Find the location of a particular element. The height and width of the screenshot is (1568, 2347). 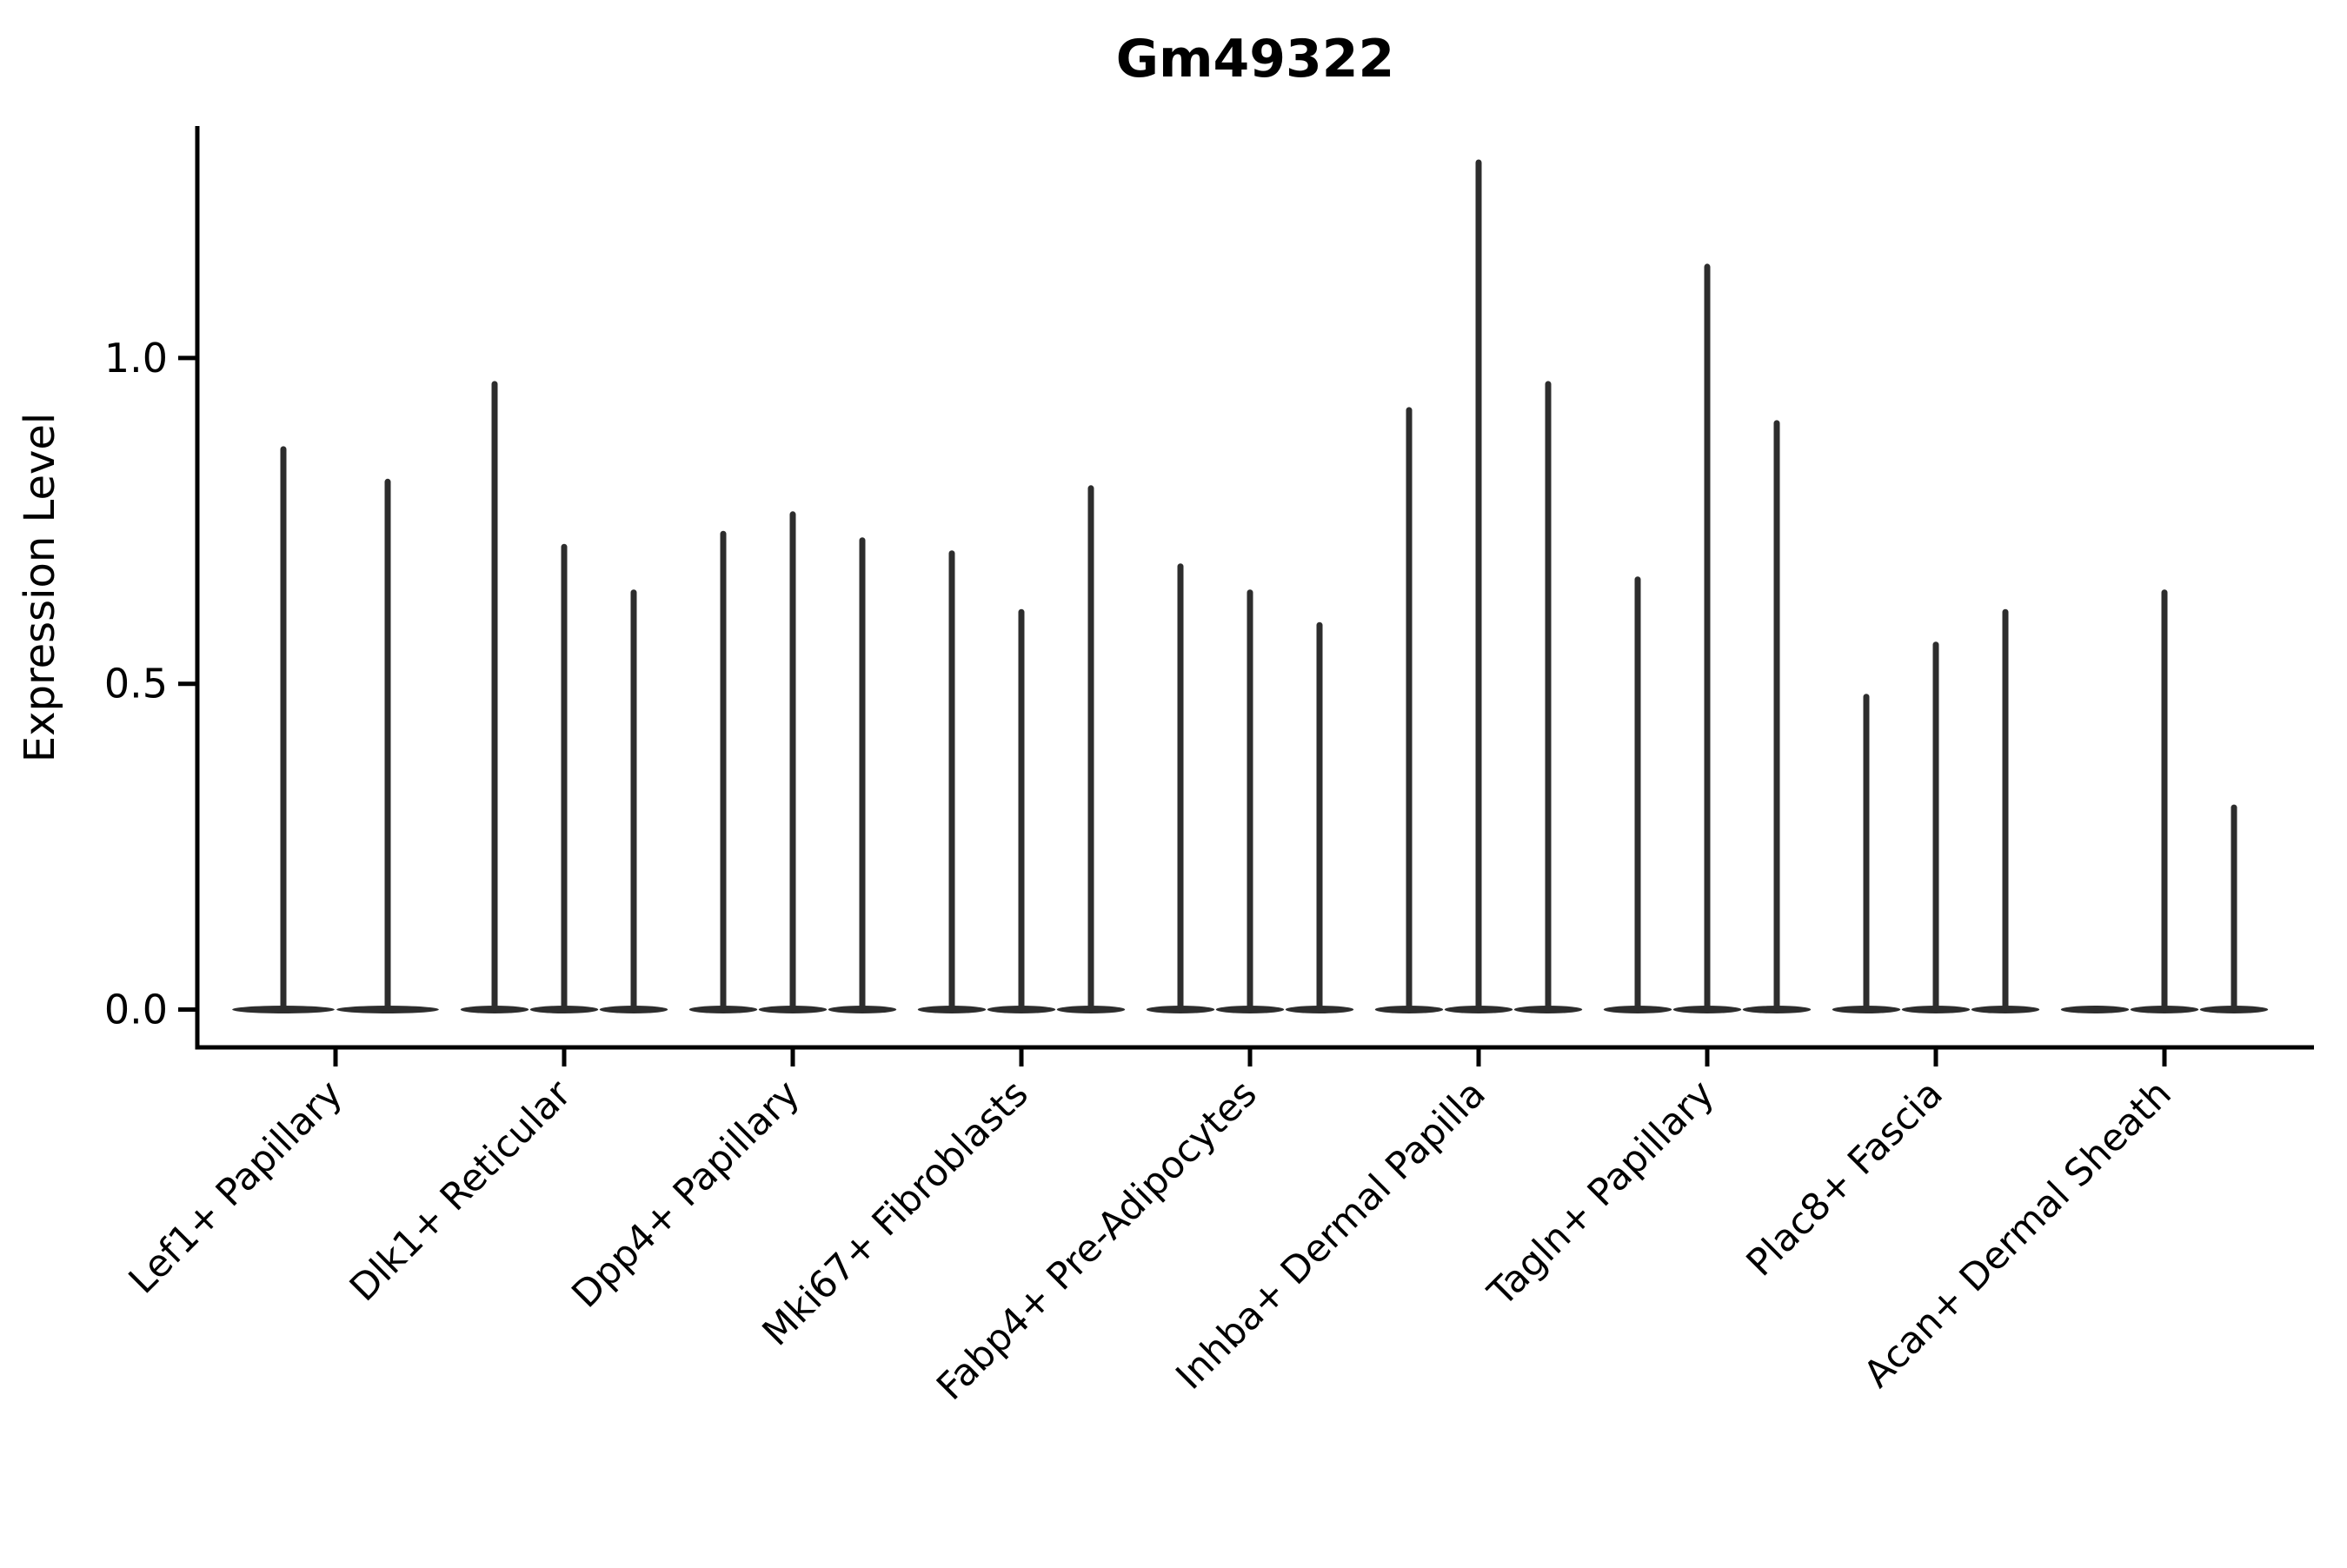

chart-title: Gm49322 is located at coordinates (1255, 59).